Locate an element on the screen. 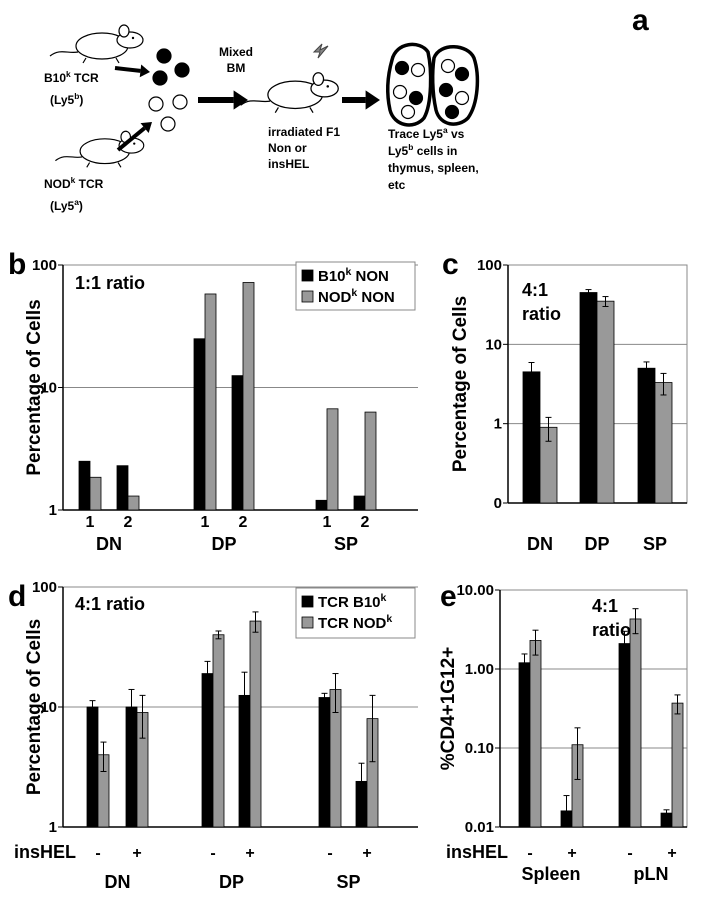 The image size is (704, 899). x-tick-label: DN is located at coordinates (540, 544).